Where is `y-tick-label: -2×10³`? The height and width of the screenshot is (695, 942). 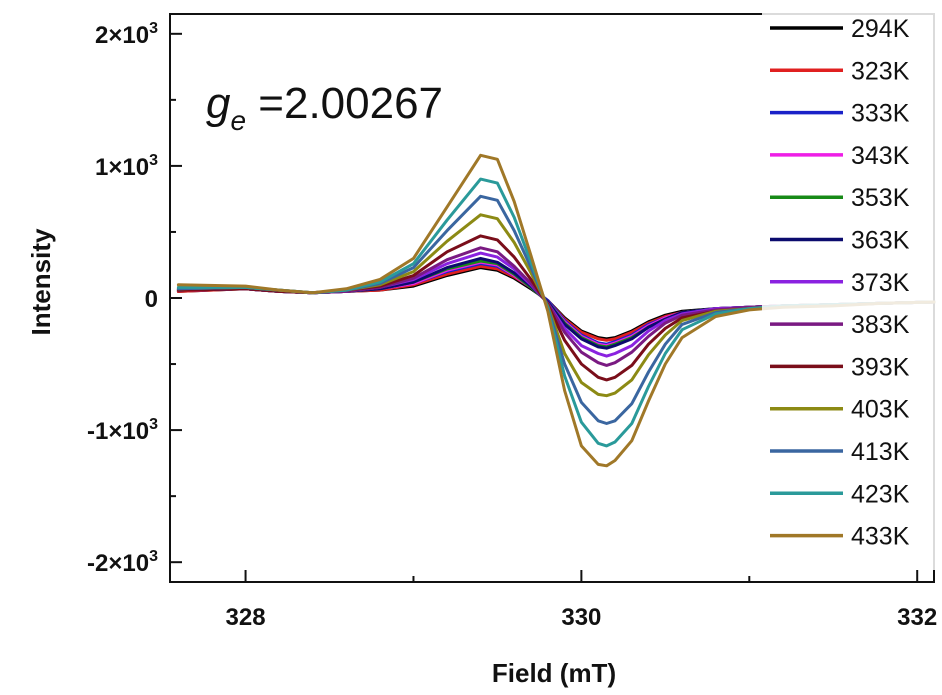 y-tick-label: -2×10³ is located at coordinates (122, 562).